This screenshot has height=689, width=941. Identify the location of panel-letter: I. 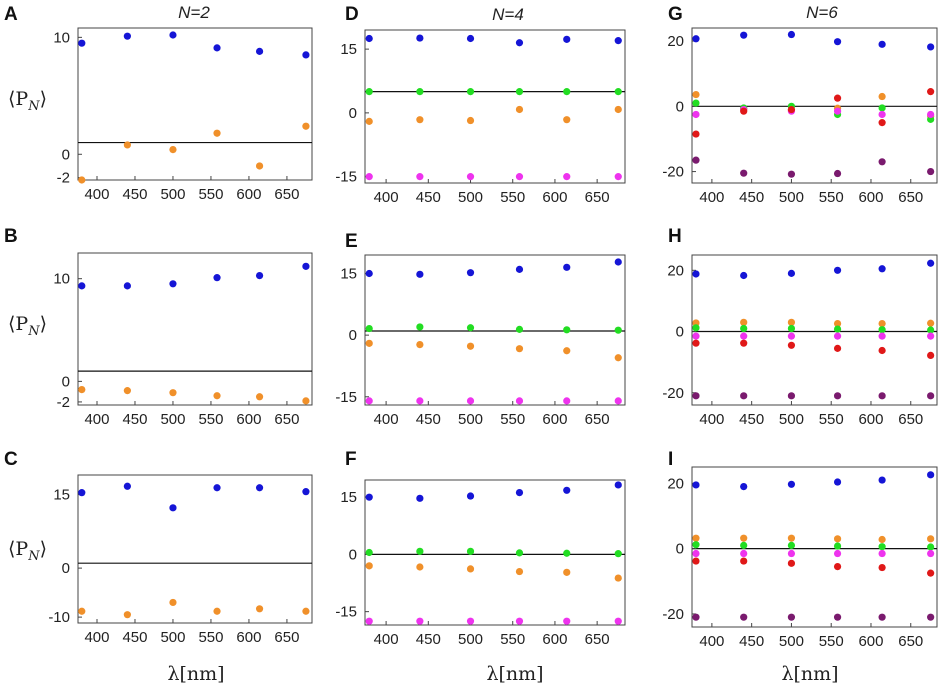
(670, 459).